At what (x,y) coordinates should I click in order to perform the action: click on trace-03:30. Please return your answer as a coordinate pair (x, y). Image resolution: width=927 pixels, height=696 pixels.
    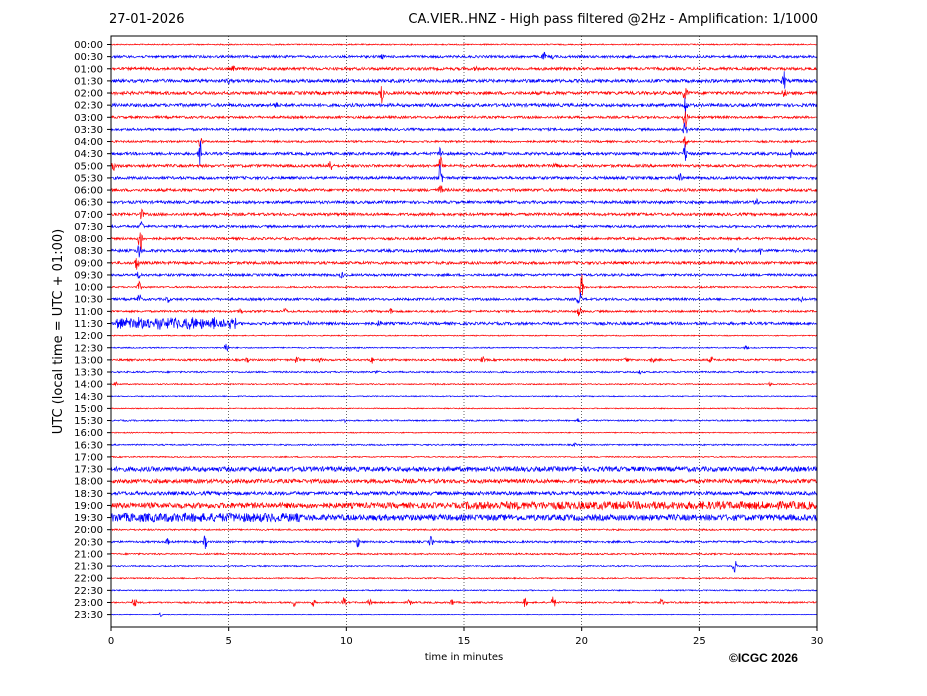
    Looking at the image, I should click on (464, 128).